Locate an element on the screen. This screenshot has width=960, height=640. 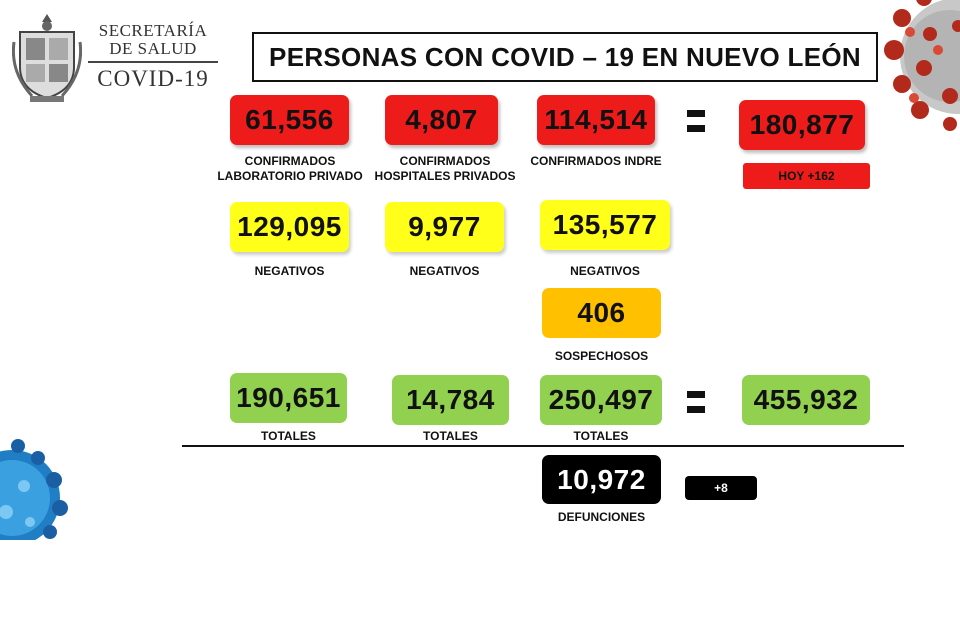
totales-privado-label: TOTALES is located at coordinates (288, 436).